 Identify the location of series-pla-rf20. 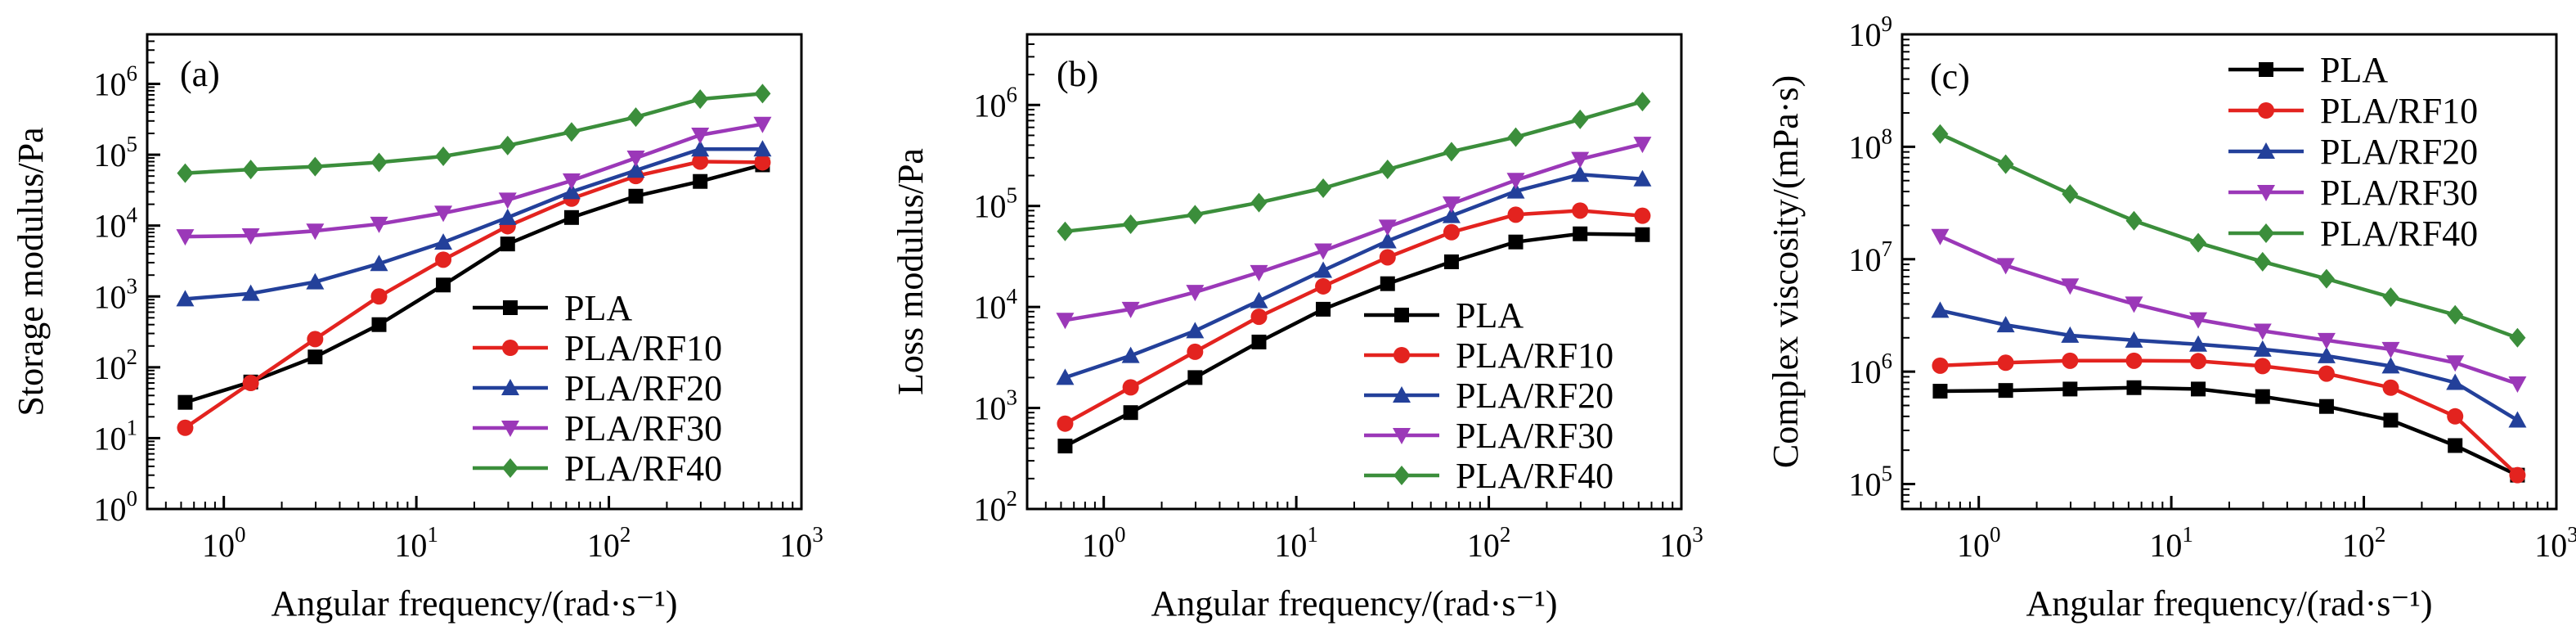
(474, 223).